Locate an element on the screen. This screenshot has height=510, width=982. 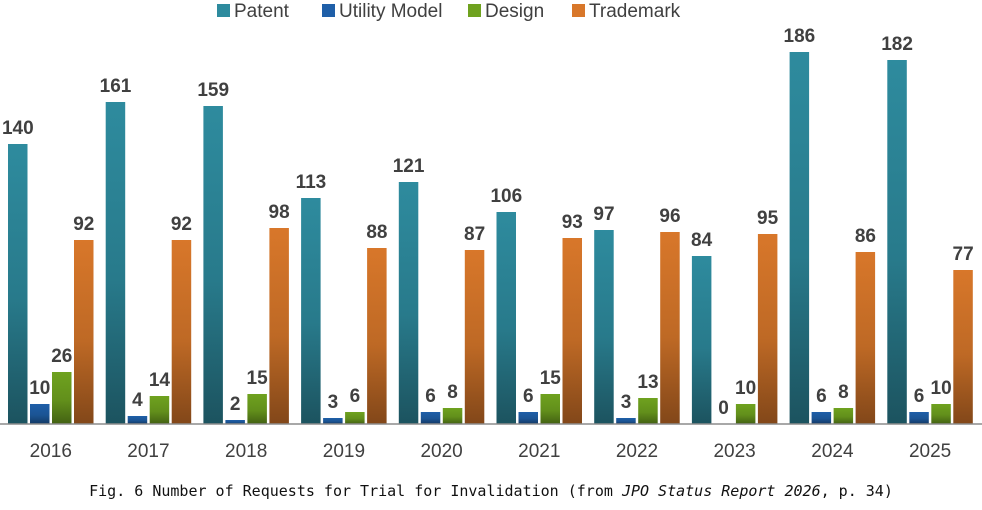
value-label-design-2018: 15 is located at coordinates (258, 378).